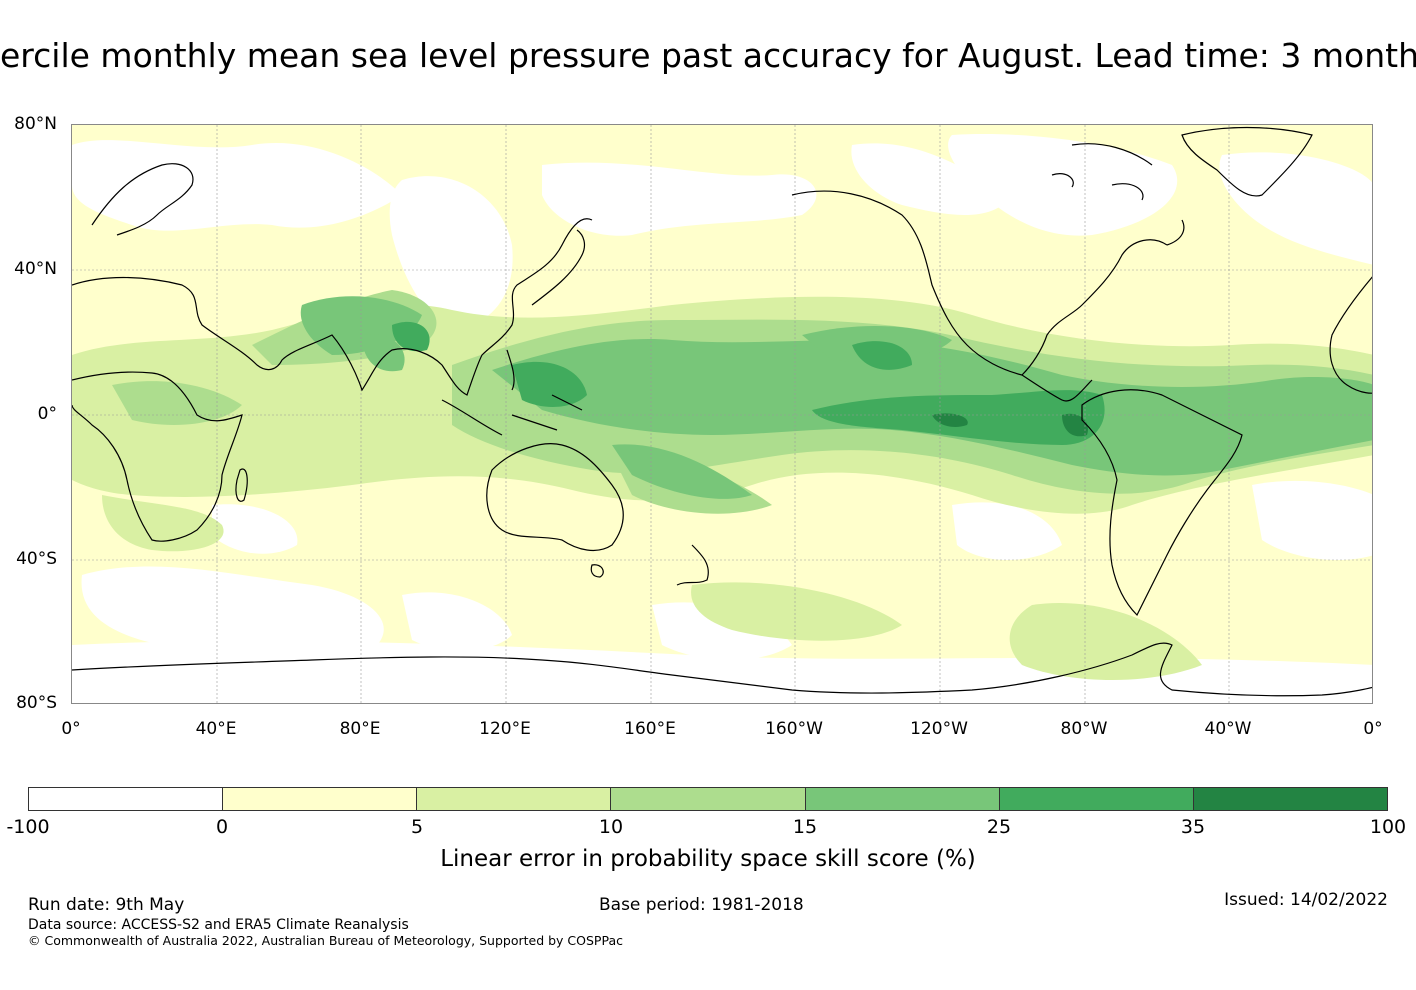 This screenshot has height=990, width=1416. I want to click on colorbar, so click(708, 799).